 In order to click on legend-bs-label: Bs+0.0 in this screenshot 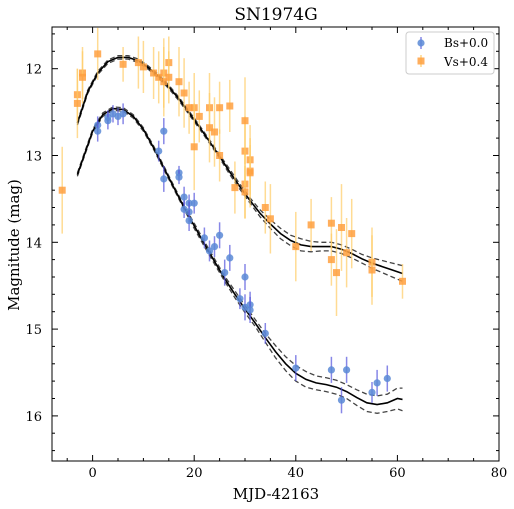, I will do `click(466, 43)`.